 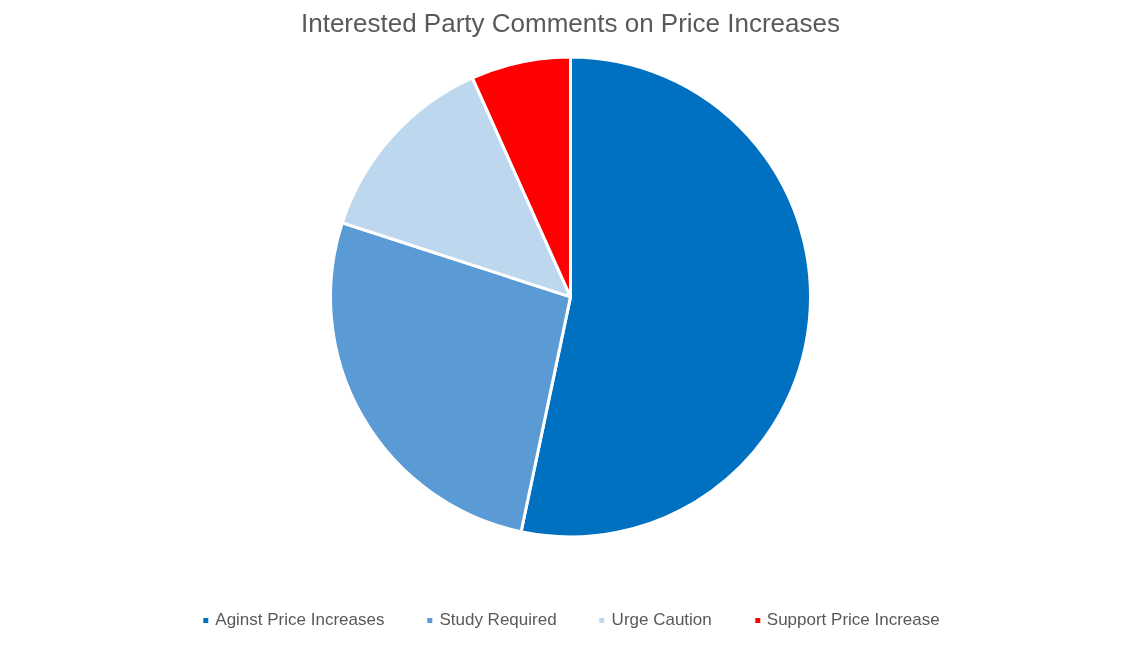 What do you see at coordinates (661, 620) in the screenshot?
I see `legend-label: Urge Caution` at bounding box center [661, 620].